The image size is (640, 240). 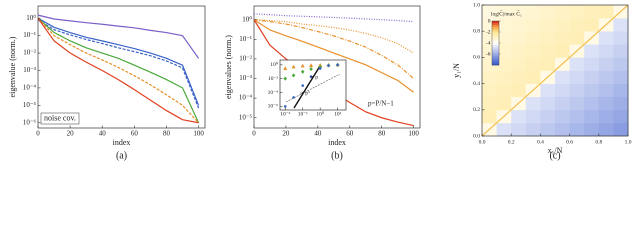 What do you see at coordinates (598, 142) in the screenshot?
I see `x-tick-label: 0.8` at bounding box center [598, 142].